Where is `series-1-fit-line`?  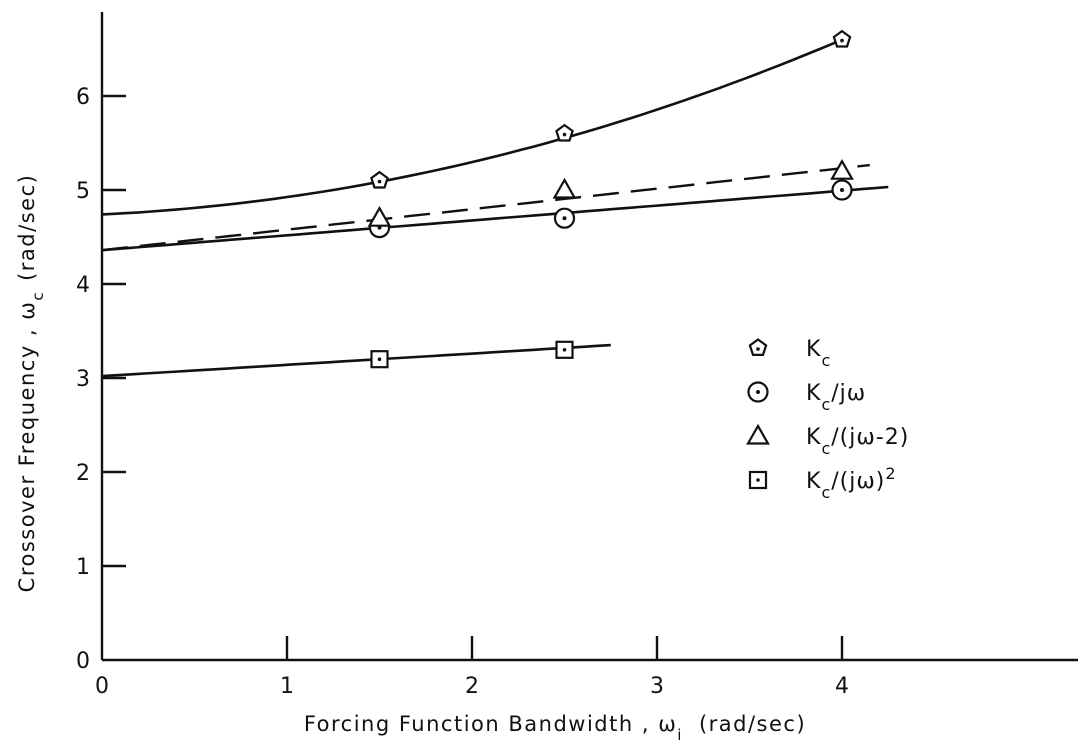
series-1-fit-line is located at coordinates (495, 218).